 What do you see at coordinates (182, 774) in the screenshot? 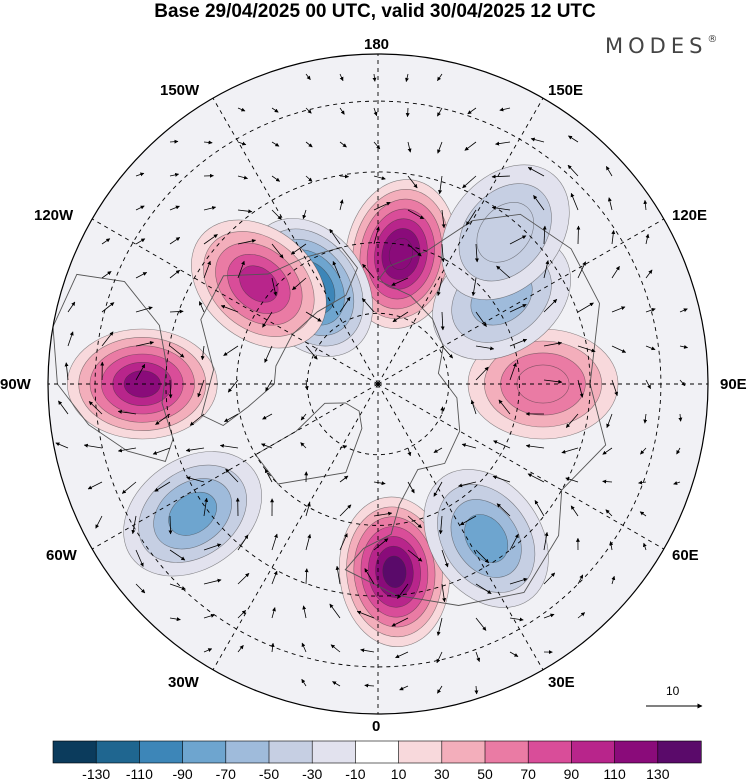
I see `colorbar-tick-label: -90` at bounding box center [182, 774].